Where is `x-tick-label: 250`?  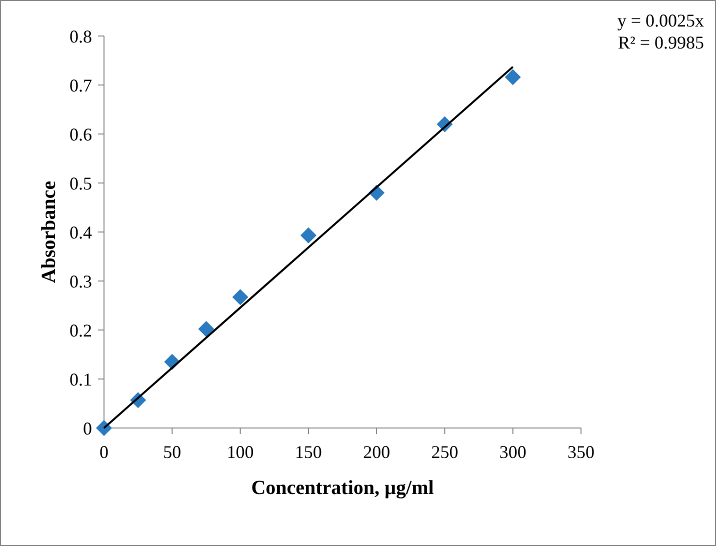
x-tick-label: 250 is located at coordinates (444, 452).